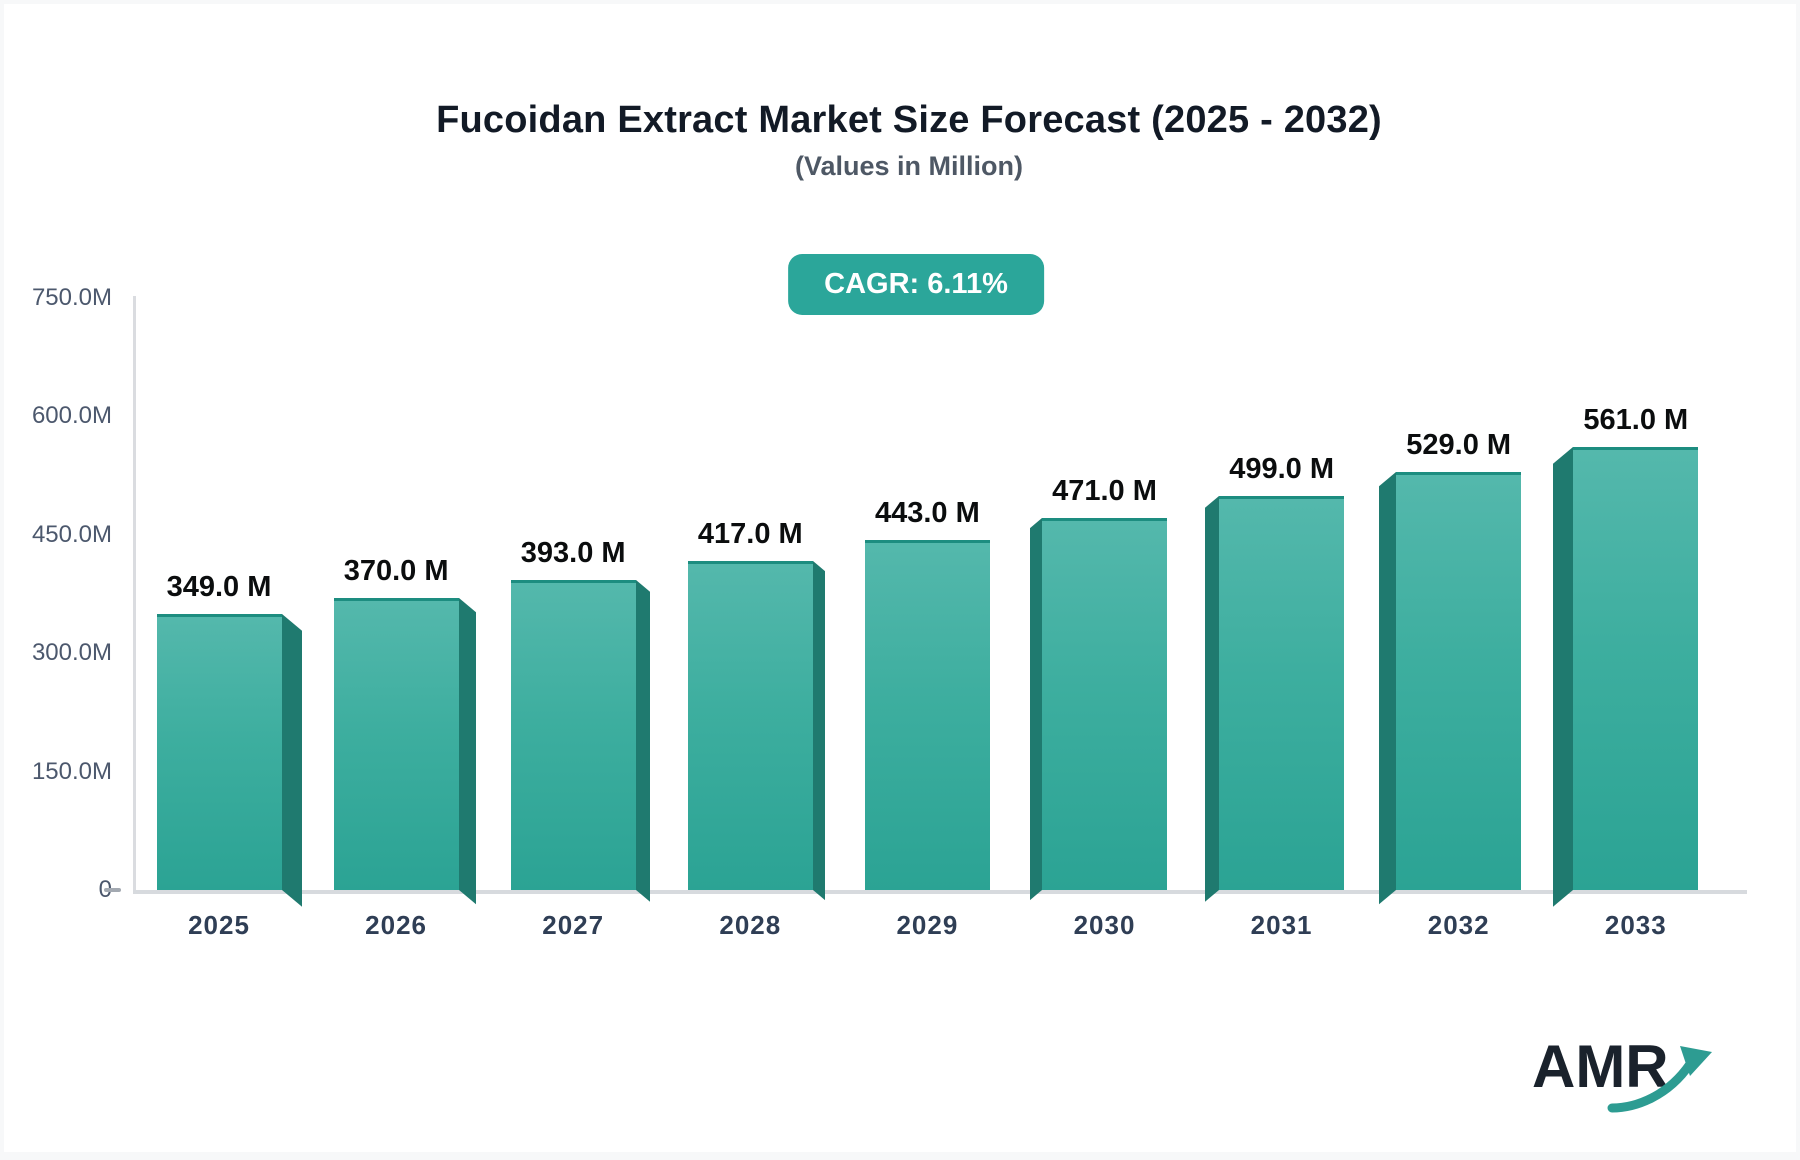 This screenshot has height=1160, width=1800. I want to click on bar-2027, so click(573, 734).